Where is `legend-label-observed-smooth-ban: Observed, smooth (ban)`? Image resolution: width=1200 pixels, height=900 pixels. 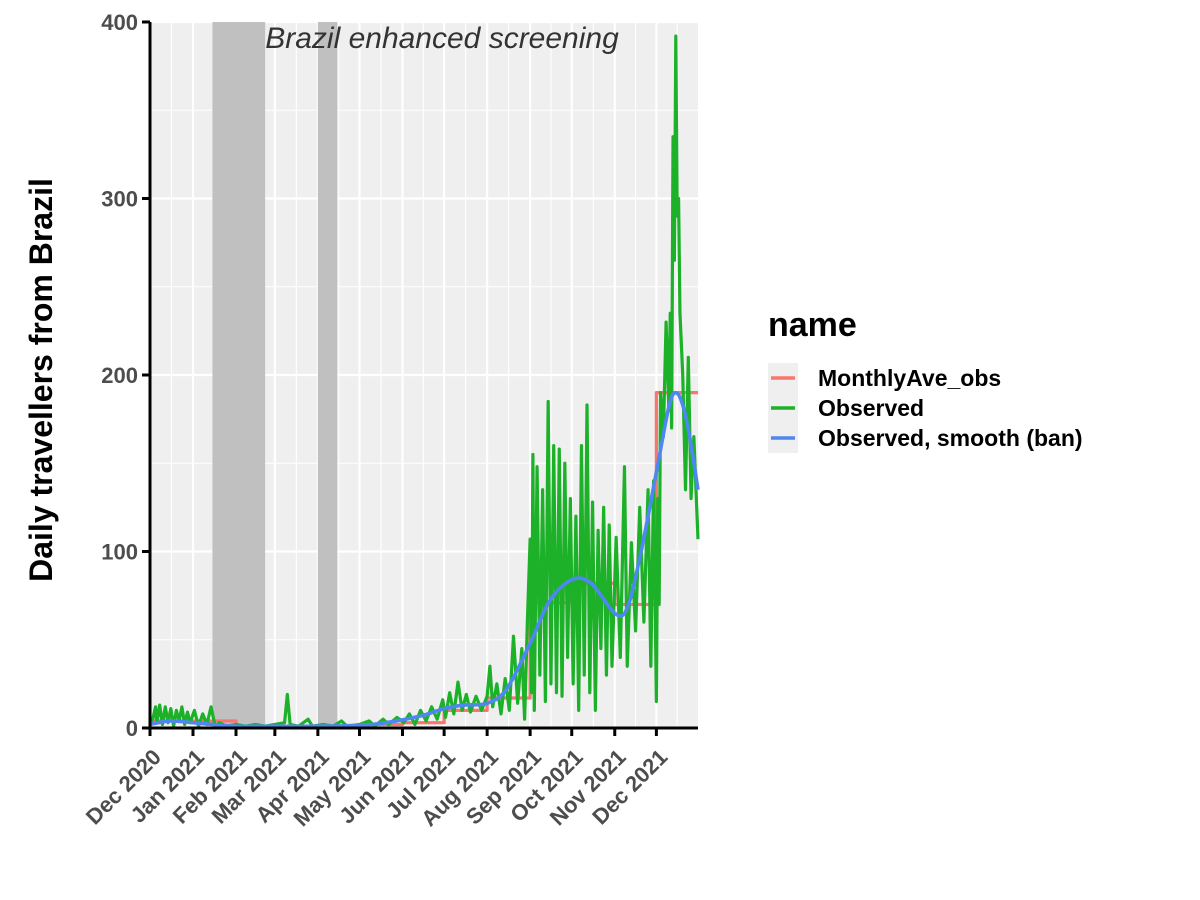 legend-label-observed-smooth-ban: Observed, smooth (ban) is located at coordinates (950, 438).